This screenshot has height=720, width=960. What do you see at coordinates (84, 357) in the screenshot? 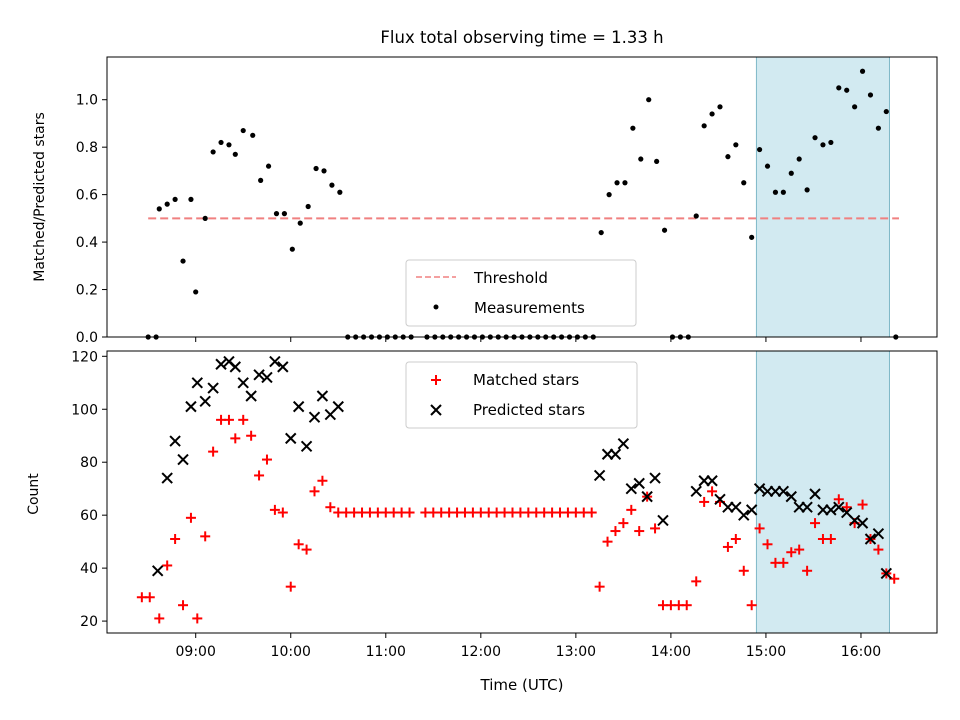
I see `bottom-y-tick-label: 120` at bounding box center [84, 357].